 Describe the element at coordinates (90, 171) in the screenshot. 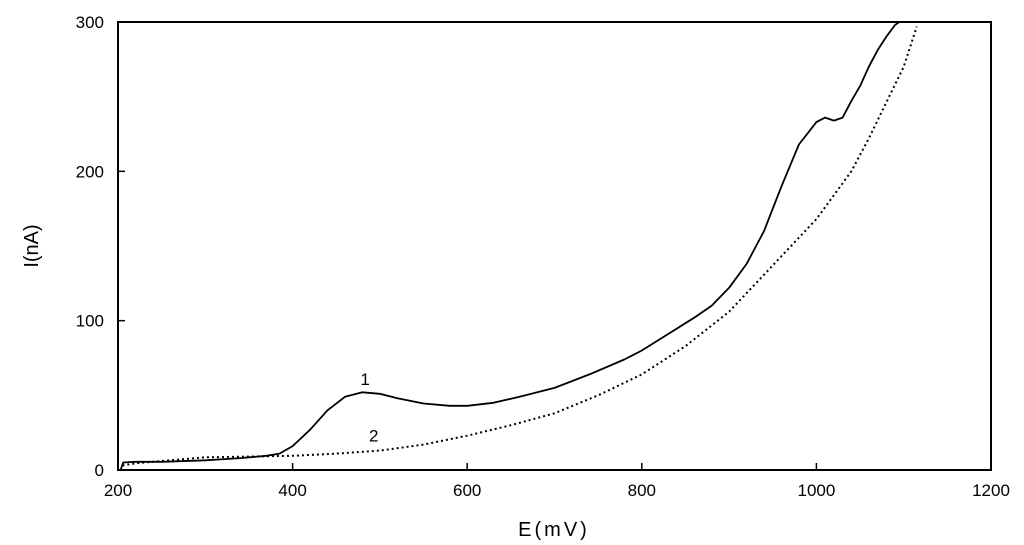

I see `y-tick-label: 200` at that location.